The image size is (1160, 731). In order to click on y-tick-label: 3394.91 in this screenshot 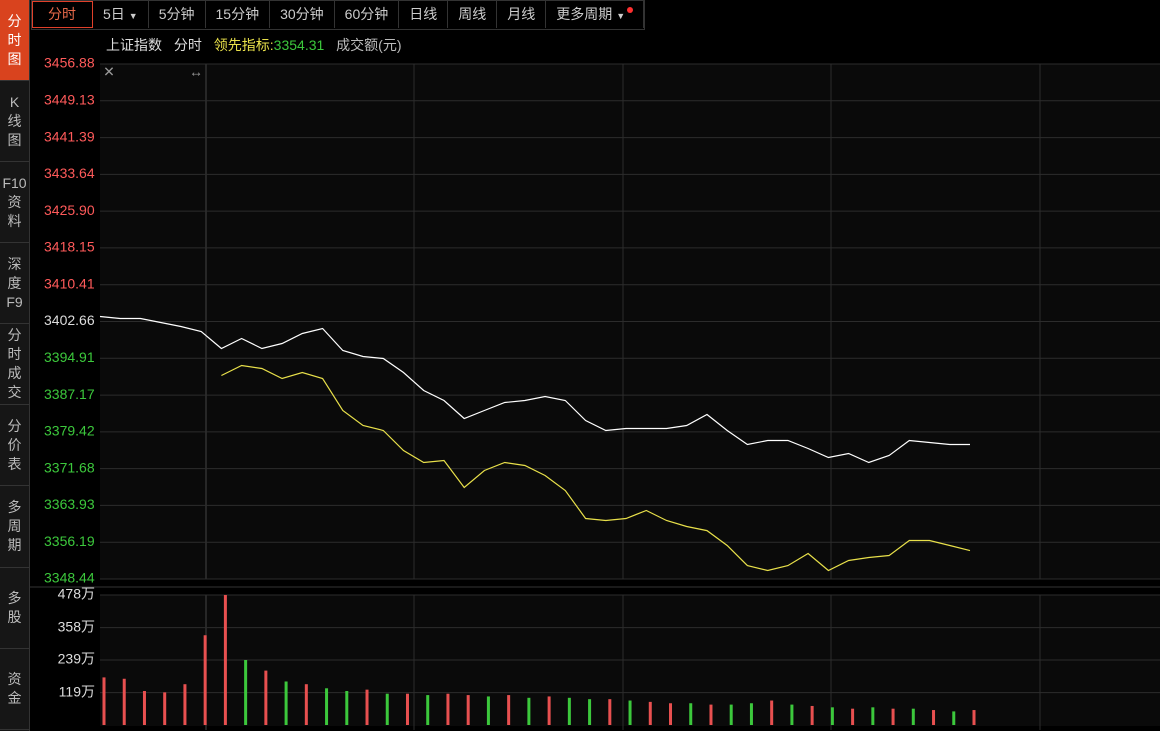, I will do `click(69, 357)`.